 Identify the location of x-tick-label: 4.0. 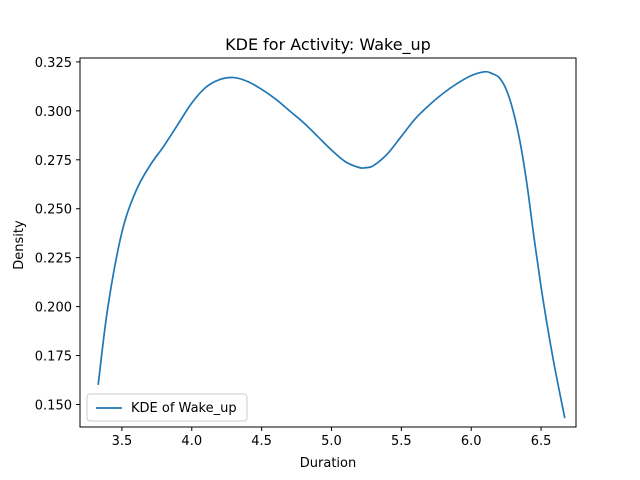
(191, 441).